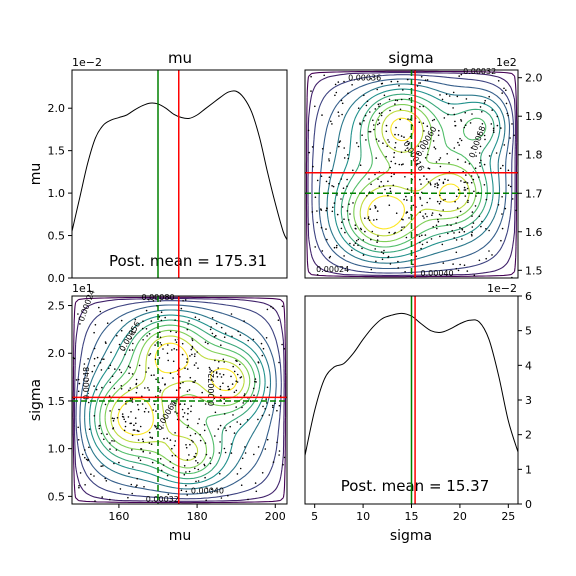  What do you see at coordinates (534, 232) in the screenshot?
I see `sigma-mu-joint-ytick-label: 1.6` at bounding box center [534, 232].